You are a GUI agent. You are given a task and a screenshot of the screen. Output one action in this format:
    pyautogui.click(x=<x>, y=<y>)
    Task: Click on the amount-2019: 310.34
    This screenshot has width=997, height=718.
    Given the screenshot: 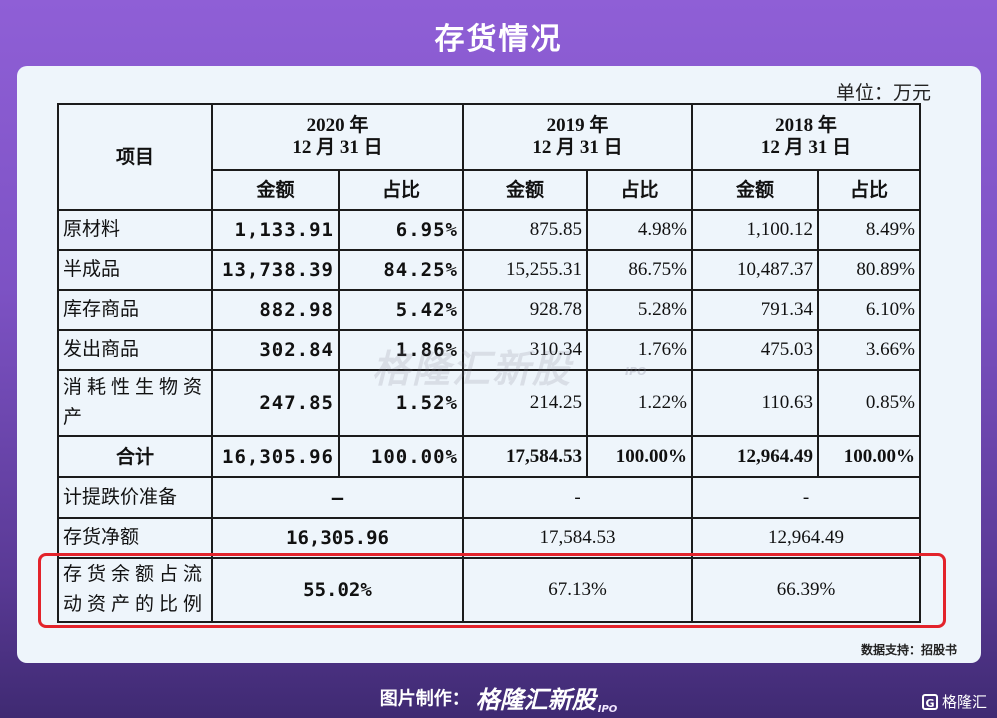 What is the action you would take?
    pyautogui.click(x=525, y=350)
    